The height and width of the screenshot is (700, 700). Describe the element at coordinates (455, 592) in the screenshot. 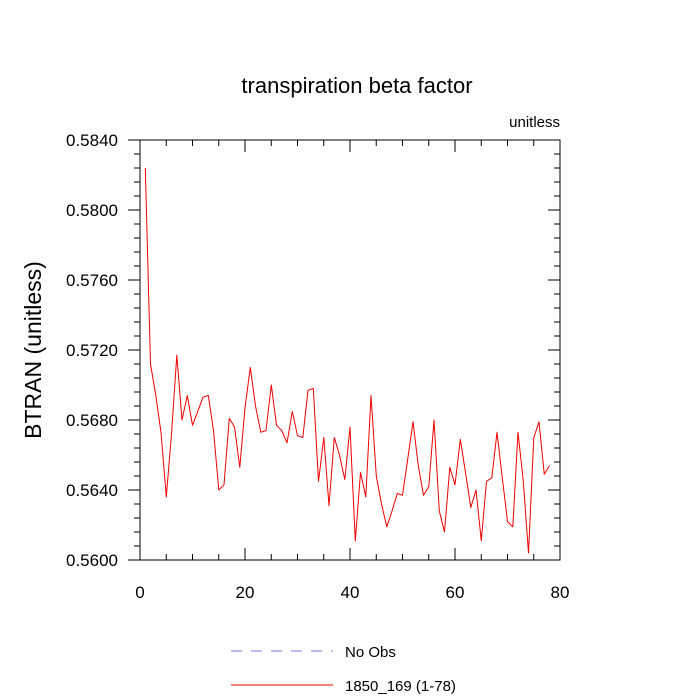

I see `x-tick-label: 60` at that location.